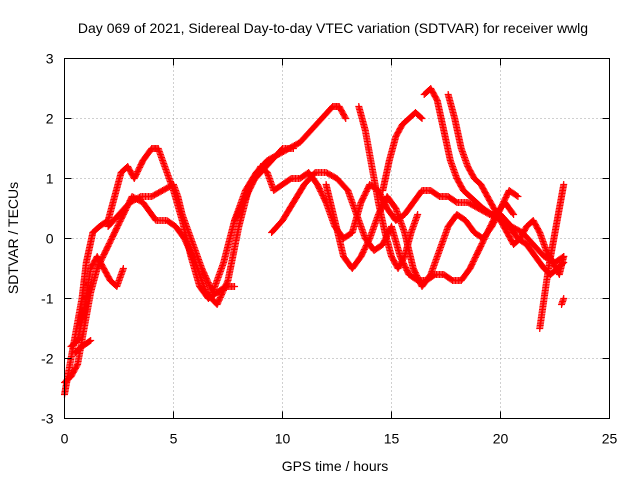 This screenshot has width=640, height=480. Describe the element at coordinates (610, 439) in the screenshot. I see `x-tick-label: 25` at that location.